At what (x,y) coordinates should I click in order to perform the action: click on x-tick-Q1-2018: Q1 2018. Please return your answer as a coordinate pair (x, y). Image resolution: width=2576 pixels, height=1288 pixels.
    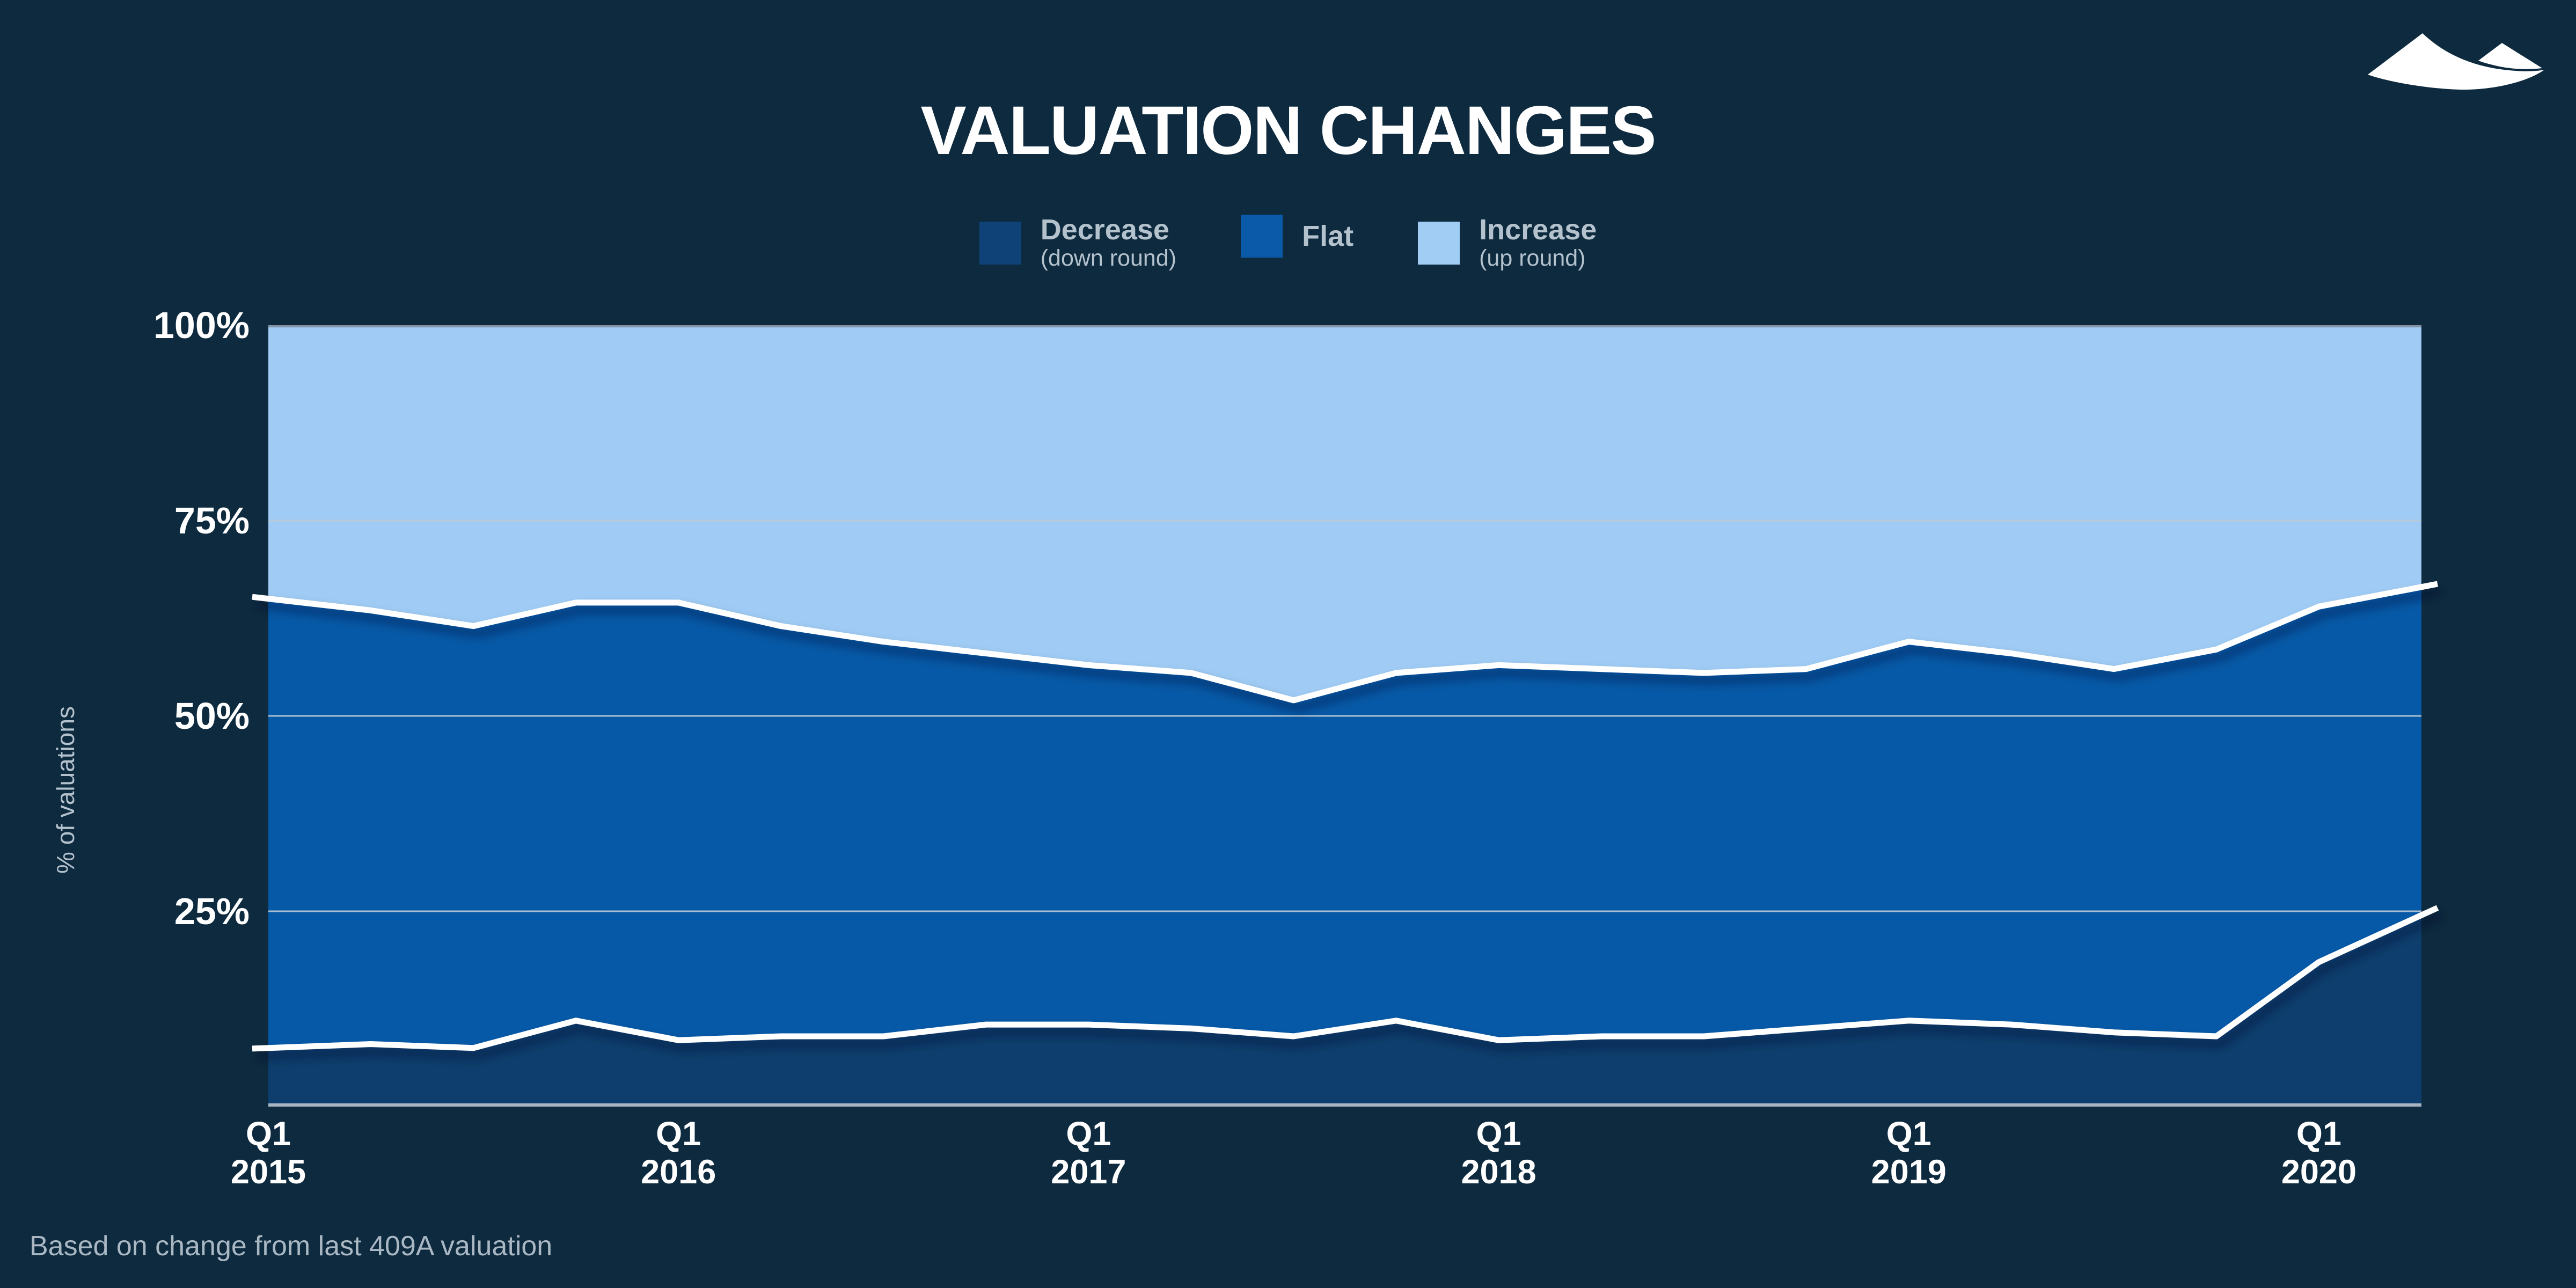
    Looking at the image, I should click on (1499, 1153).